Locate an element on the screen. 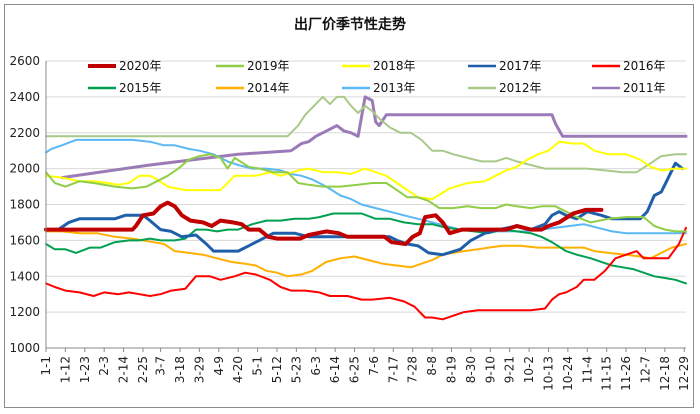 This screenshot has width=700, height=414. y-tick-label: 2200 is located at coordinates (24, 133).